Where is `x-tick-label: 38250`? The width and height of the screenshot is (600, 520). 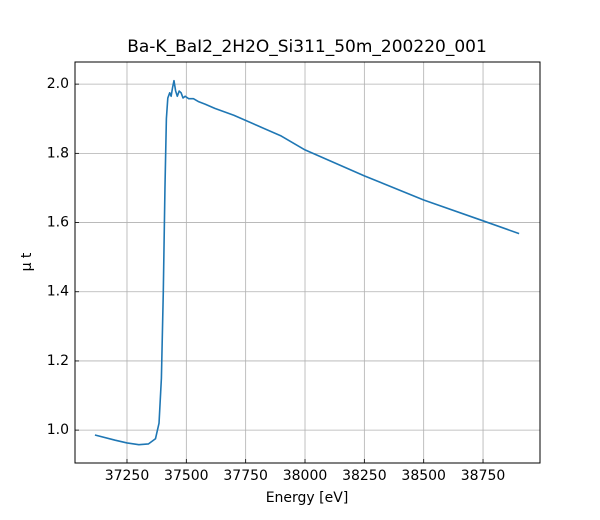 x-tick-label: 38250 is located at coordinates (364, 476).